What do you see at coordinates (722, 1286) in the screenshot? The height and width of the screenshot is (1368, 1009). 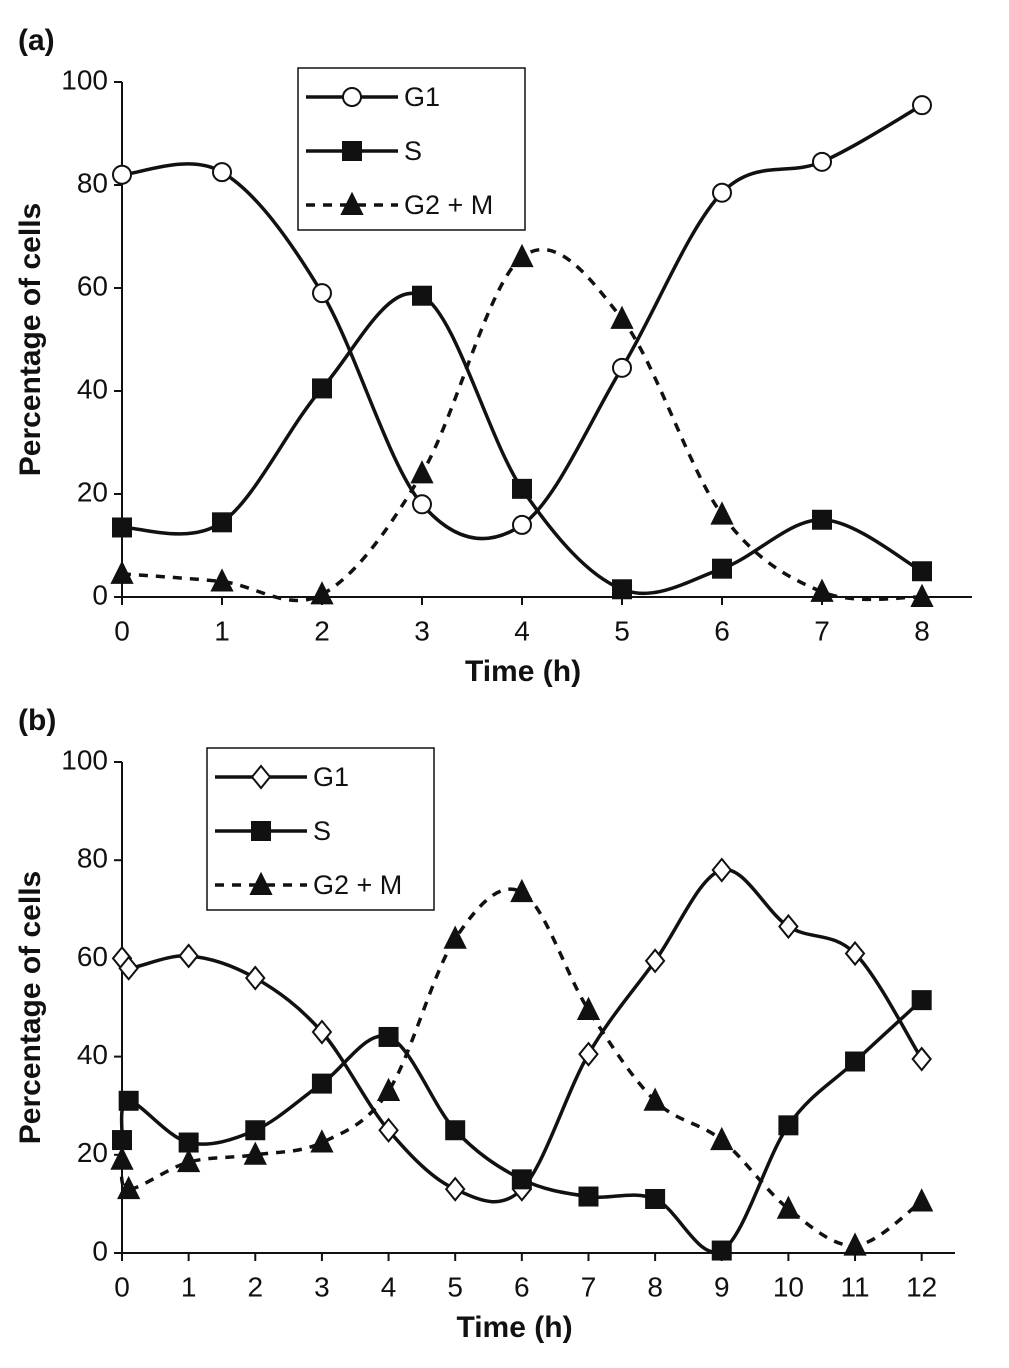 I see `x-tick-label: 9` at bounding box center [722, 1286].